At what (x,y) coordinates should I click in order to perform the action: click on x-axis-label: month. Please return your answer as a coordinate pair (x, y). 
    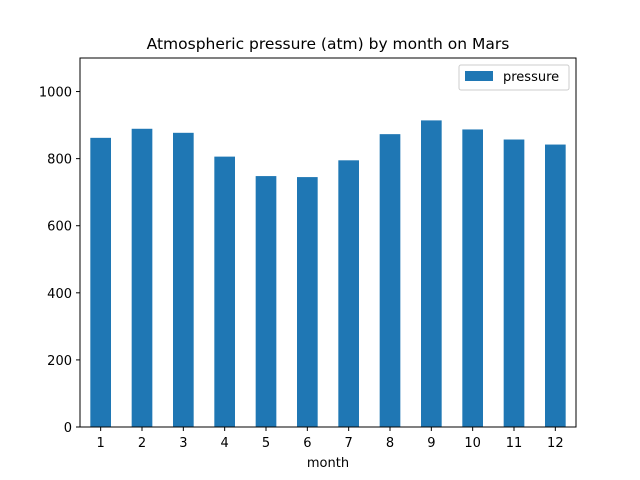
    Looking at the image, I should click on (328, 463).